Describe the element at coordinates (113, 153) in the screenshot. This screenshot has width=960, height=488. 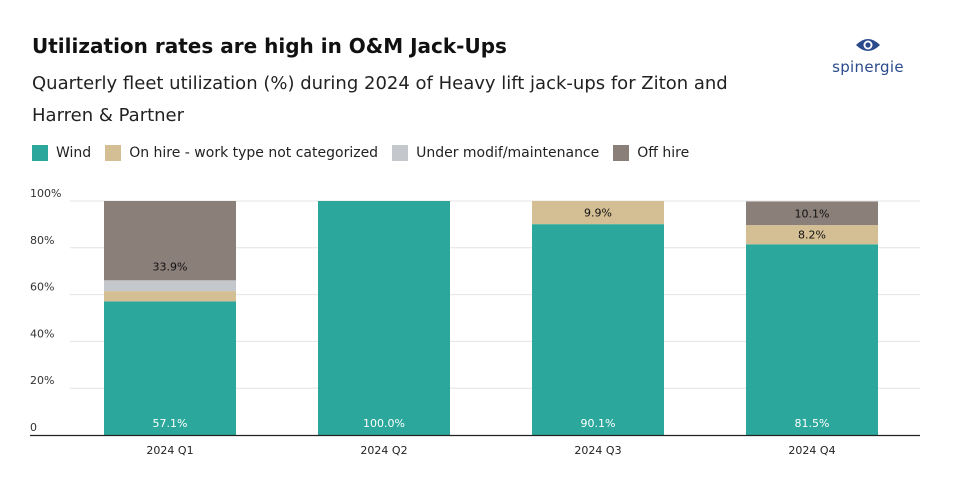
I see `legend-swatch-on-hire` at that location.